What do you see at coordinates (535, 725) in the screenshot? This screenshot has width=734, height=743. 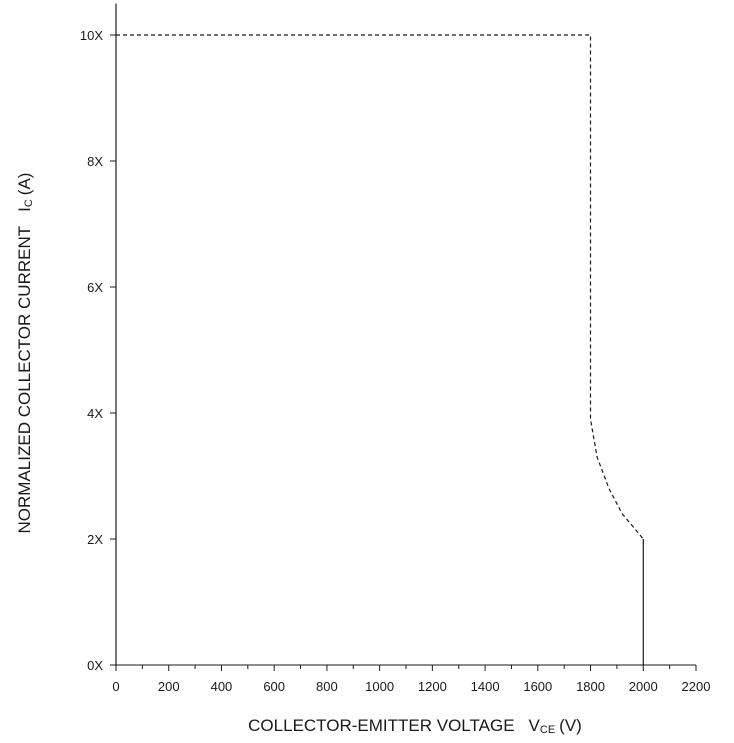 I see `x-axis-title-symbol: V` at bounding box center [535, 725].